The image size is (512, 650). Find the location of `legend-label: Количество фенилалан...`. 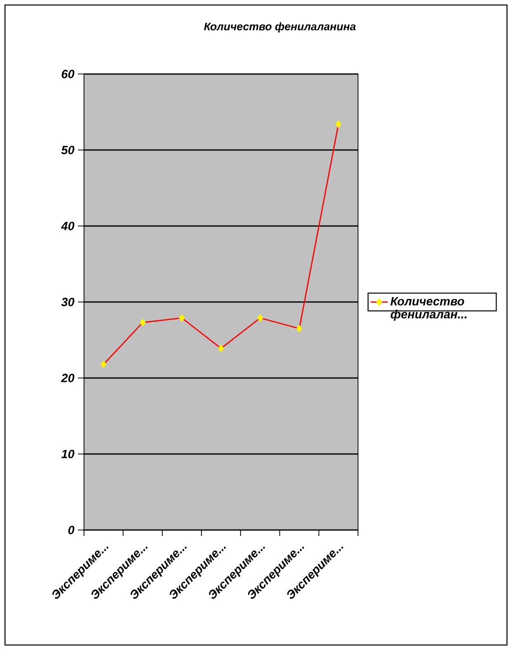

legend-label: Количество фенилалан... is located at coordinates (428, 309).